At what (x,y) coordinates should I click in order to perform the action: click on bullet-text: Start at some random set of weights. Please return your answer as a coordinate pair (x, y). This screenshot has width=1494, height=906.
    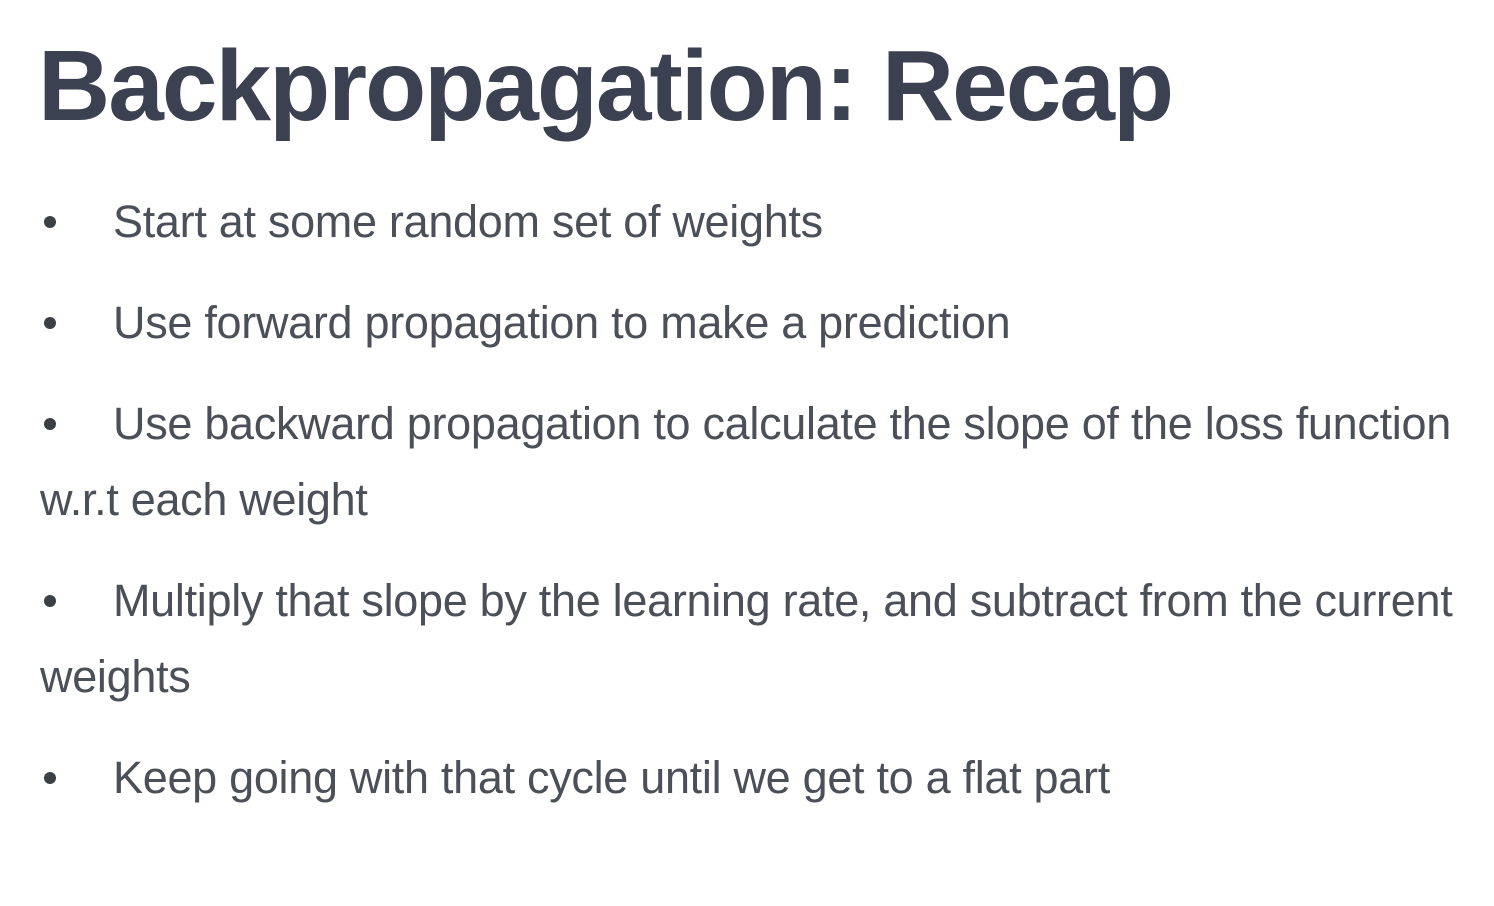
    Looking at the image, I should click on (468, 221).